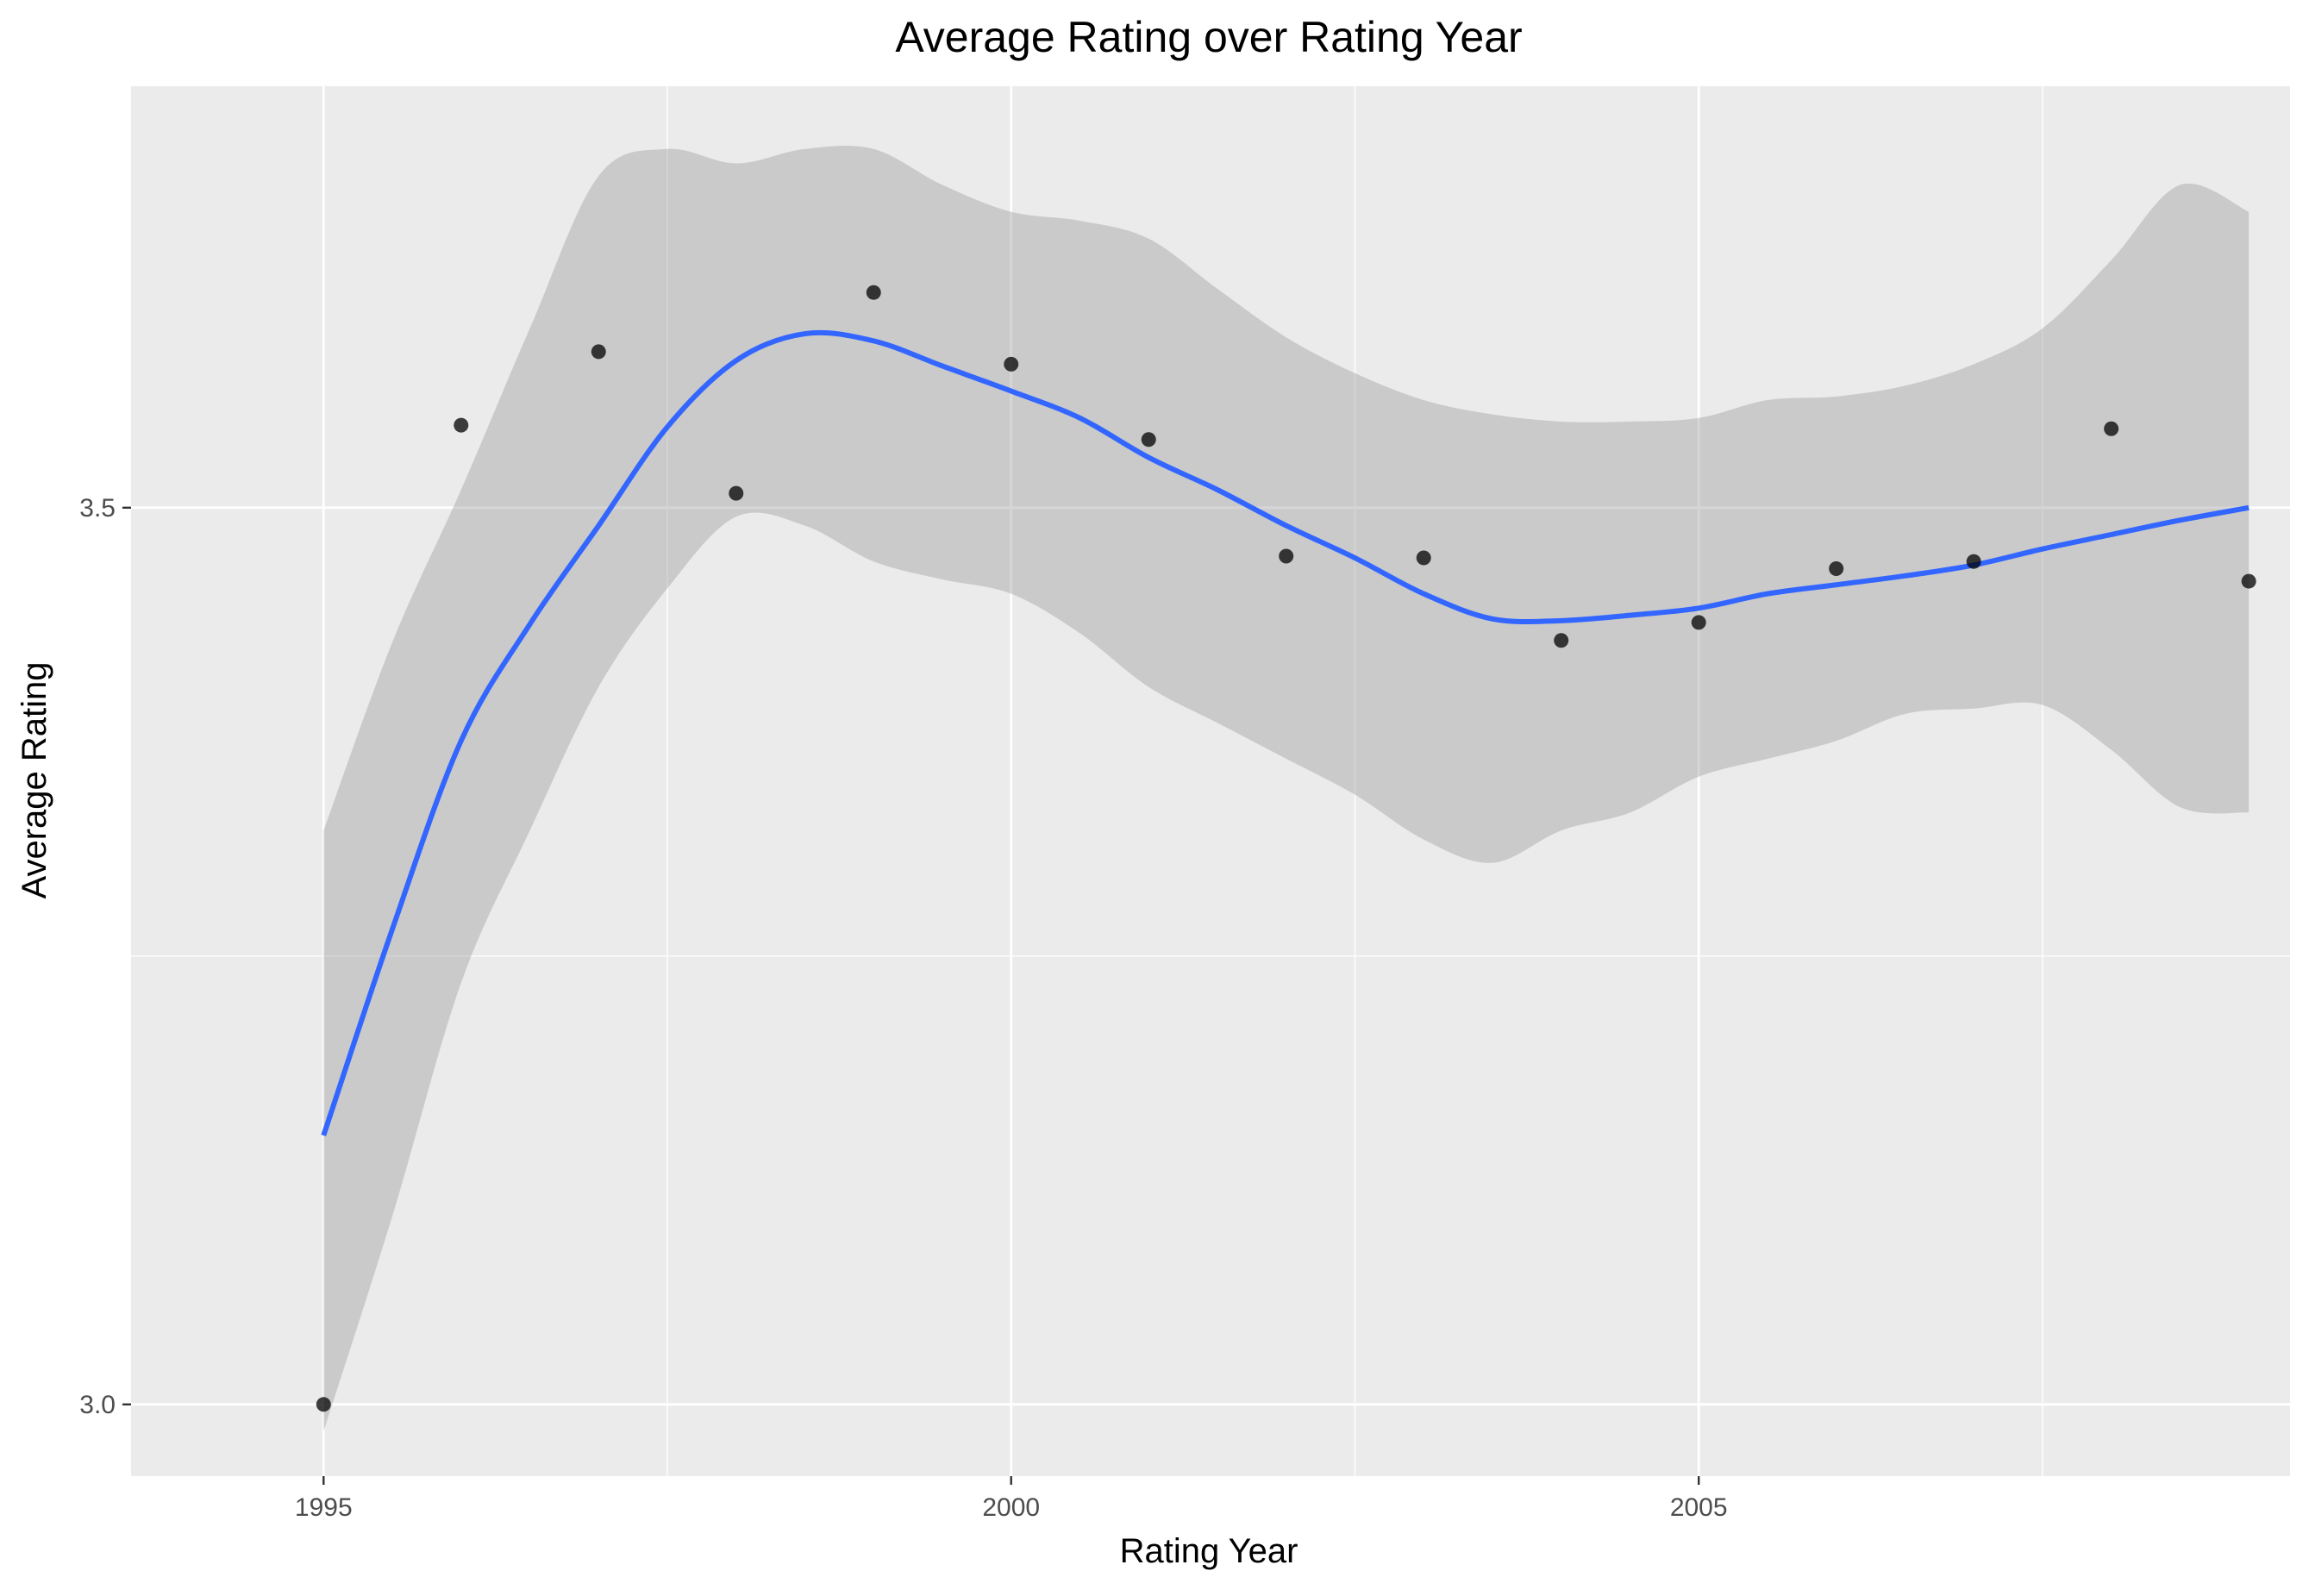  What do you see at coordinates (324, 1507) in the screenshot?
I see `x-tick-label: 1995` at bounding box center [324, 1507].